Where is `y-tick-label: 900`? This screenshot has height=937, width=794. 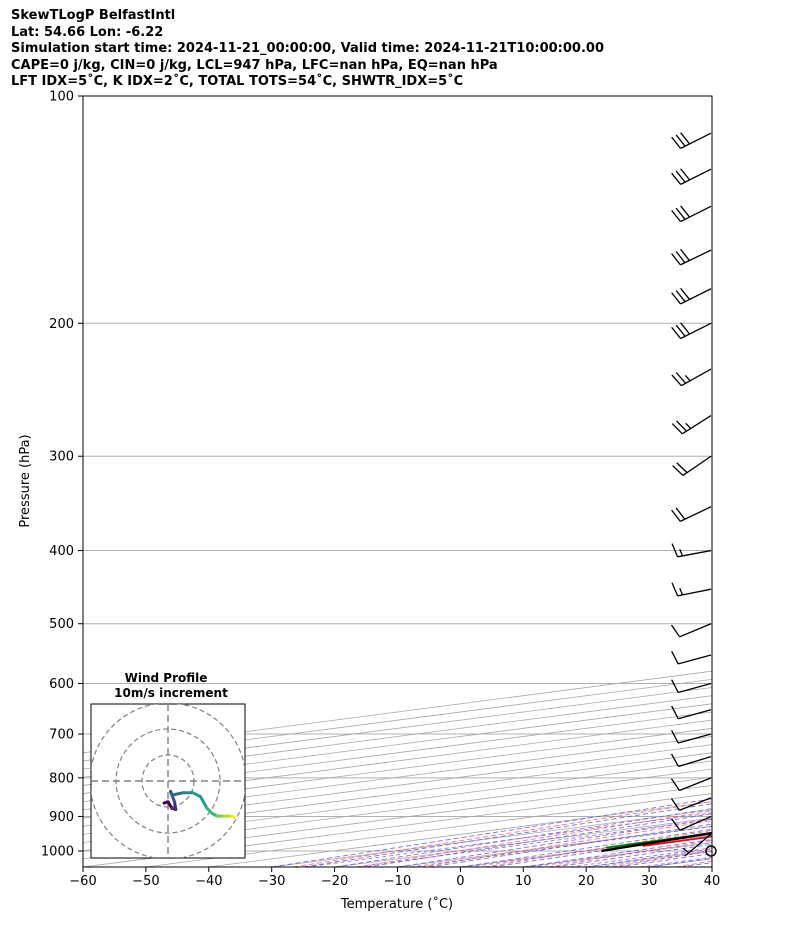
y-tick-label: 900 is located at coordinates (61, 817).